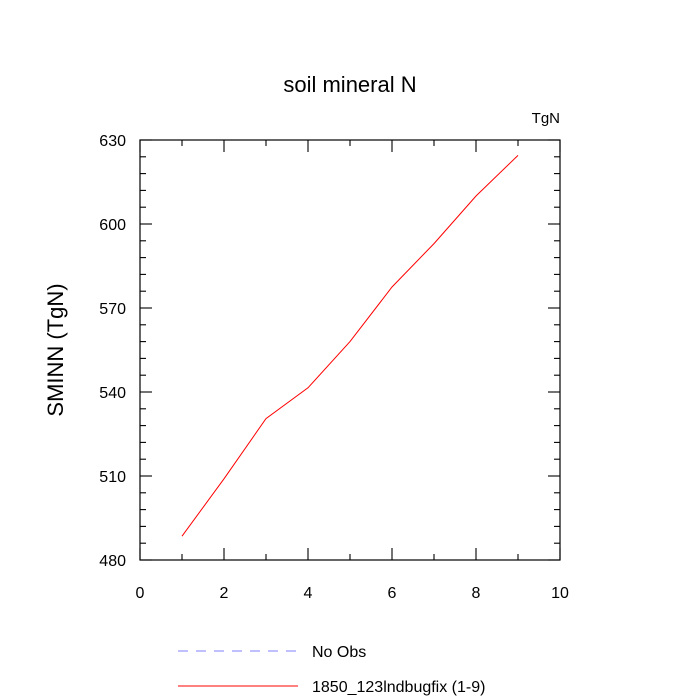 The image size is (700, 700). I want to click on y-tick-label: 570, so click(112, 309).